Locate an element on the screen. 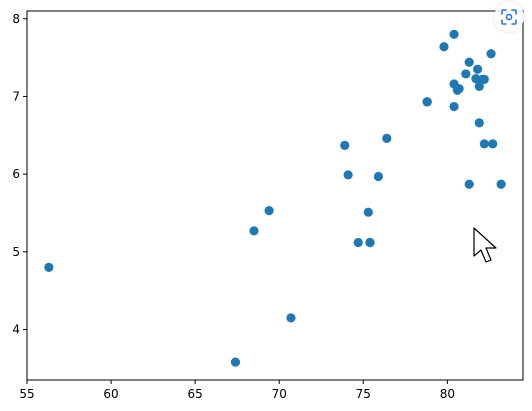  scan-glyph-icon is located at coordinates (509, 17).